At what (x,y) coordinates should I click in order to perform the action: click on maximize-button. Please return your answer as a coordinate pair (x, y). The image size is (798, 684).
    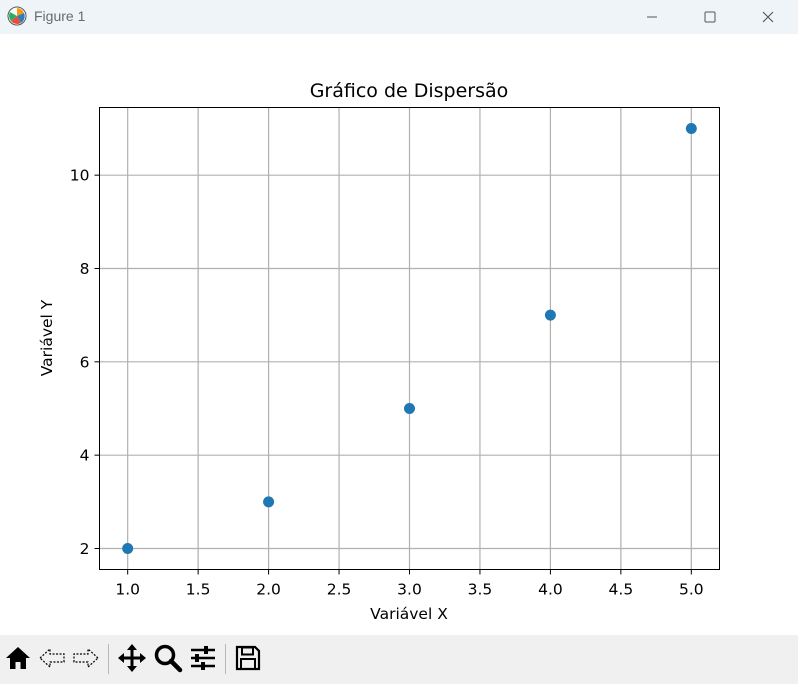
    Looking at the image, I should click on (710, 17).